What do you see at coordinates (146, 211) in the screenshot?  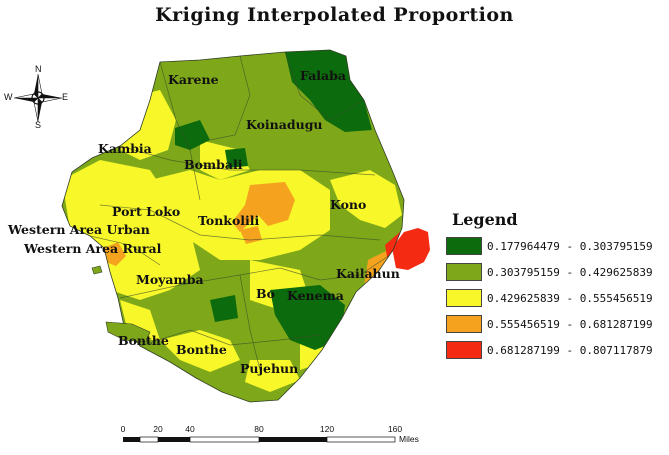 I see `district-label-port-loko: Port Loko` at bounding box center [146, 211].